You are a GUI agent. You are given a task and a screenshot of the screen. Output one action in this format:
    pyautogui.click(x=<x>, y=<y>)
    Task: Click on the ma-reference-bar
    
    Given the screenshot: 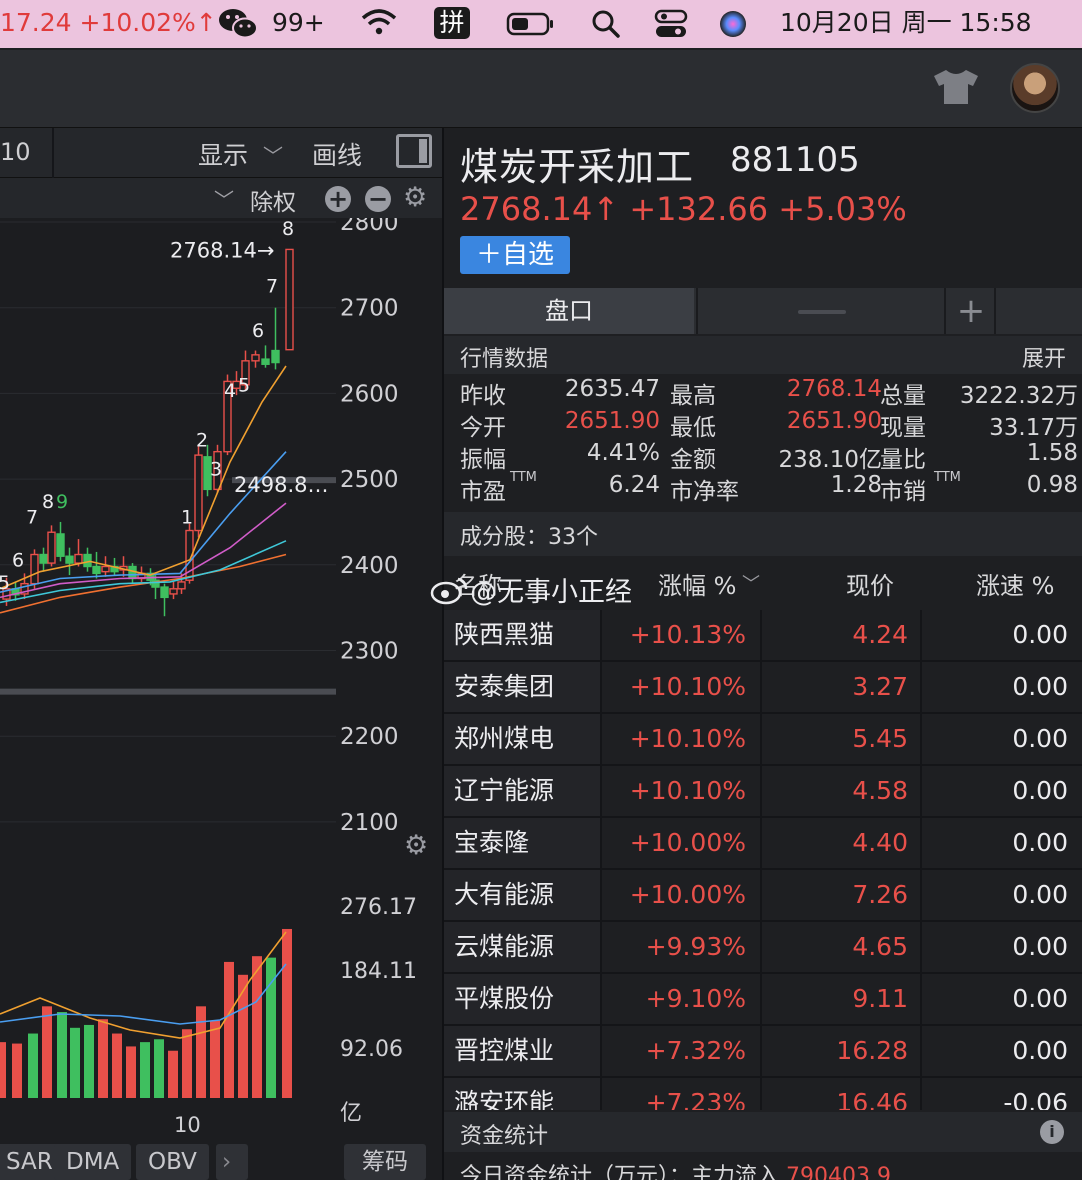 What is the action you would take?
    pyautogui.click(x=284, y=480)
    